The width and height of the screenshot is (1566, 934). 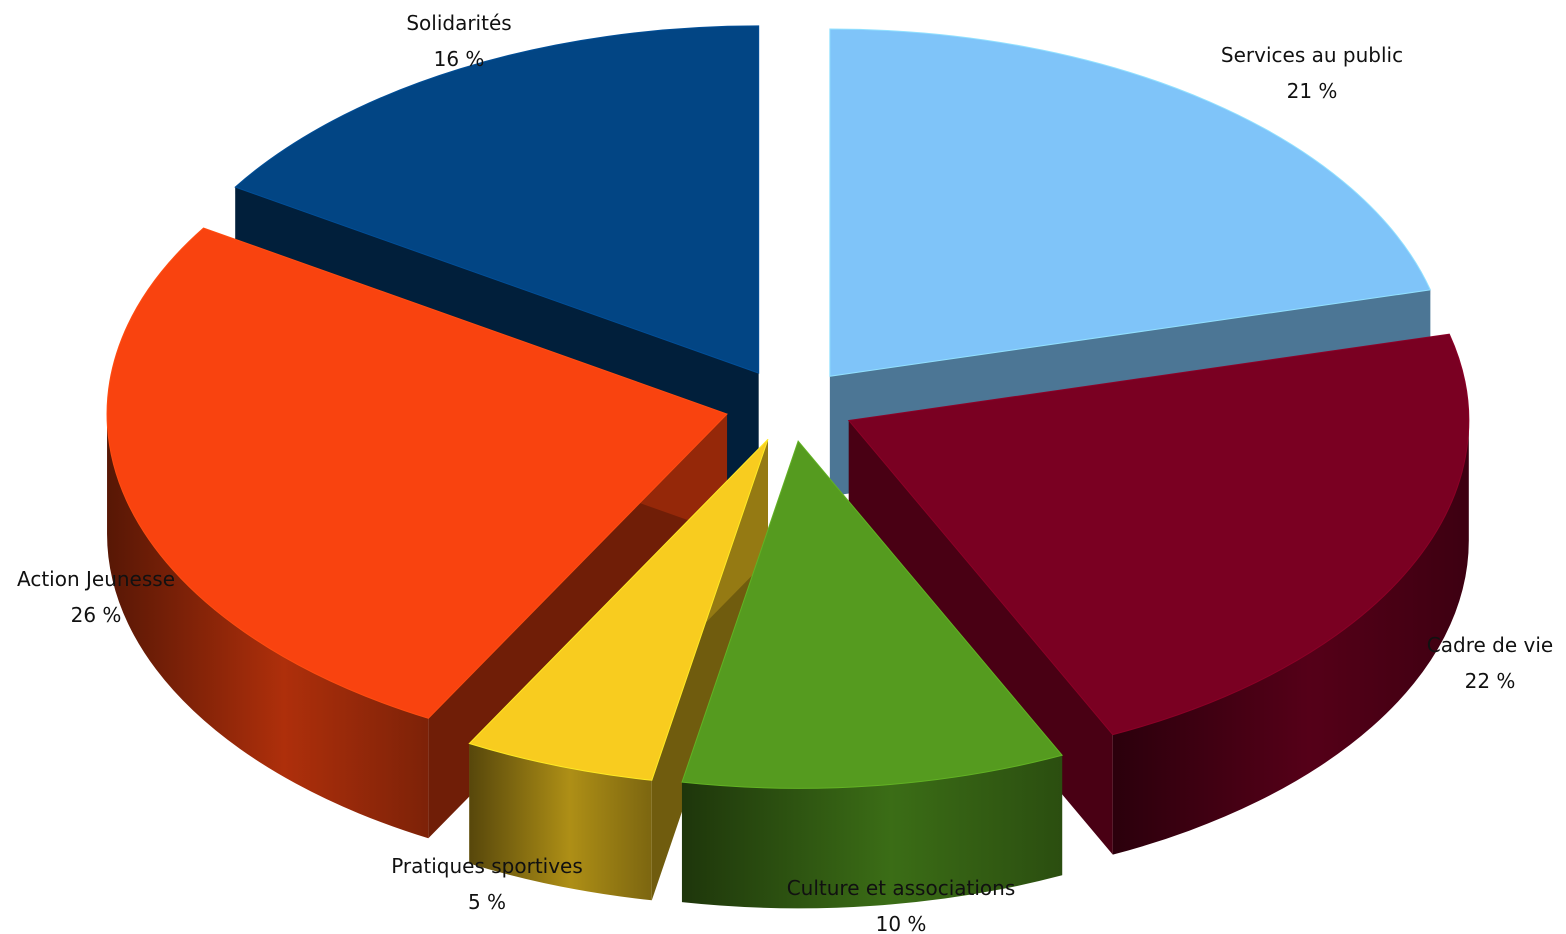 I want to click on value-label-culture-et-associations: 10 %, so click(x=901, y=923).